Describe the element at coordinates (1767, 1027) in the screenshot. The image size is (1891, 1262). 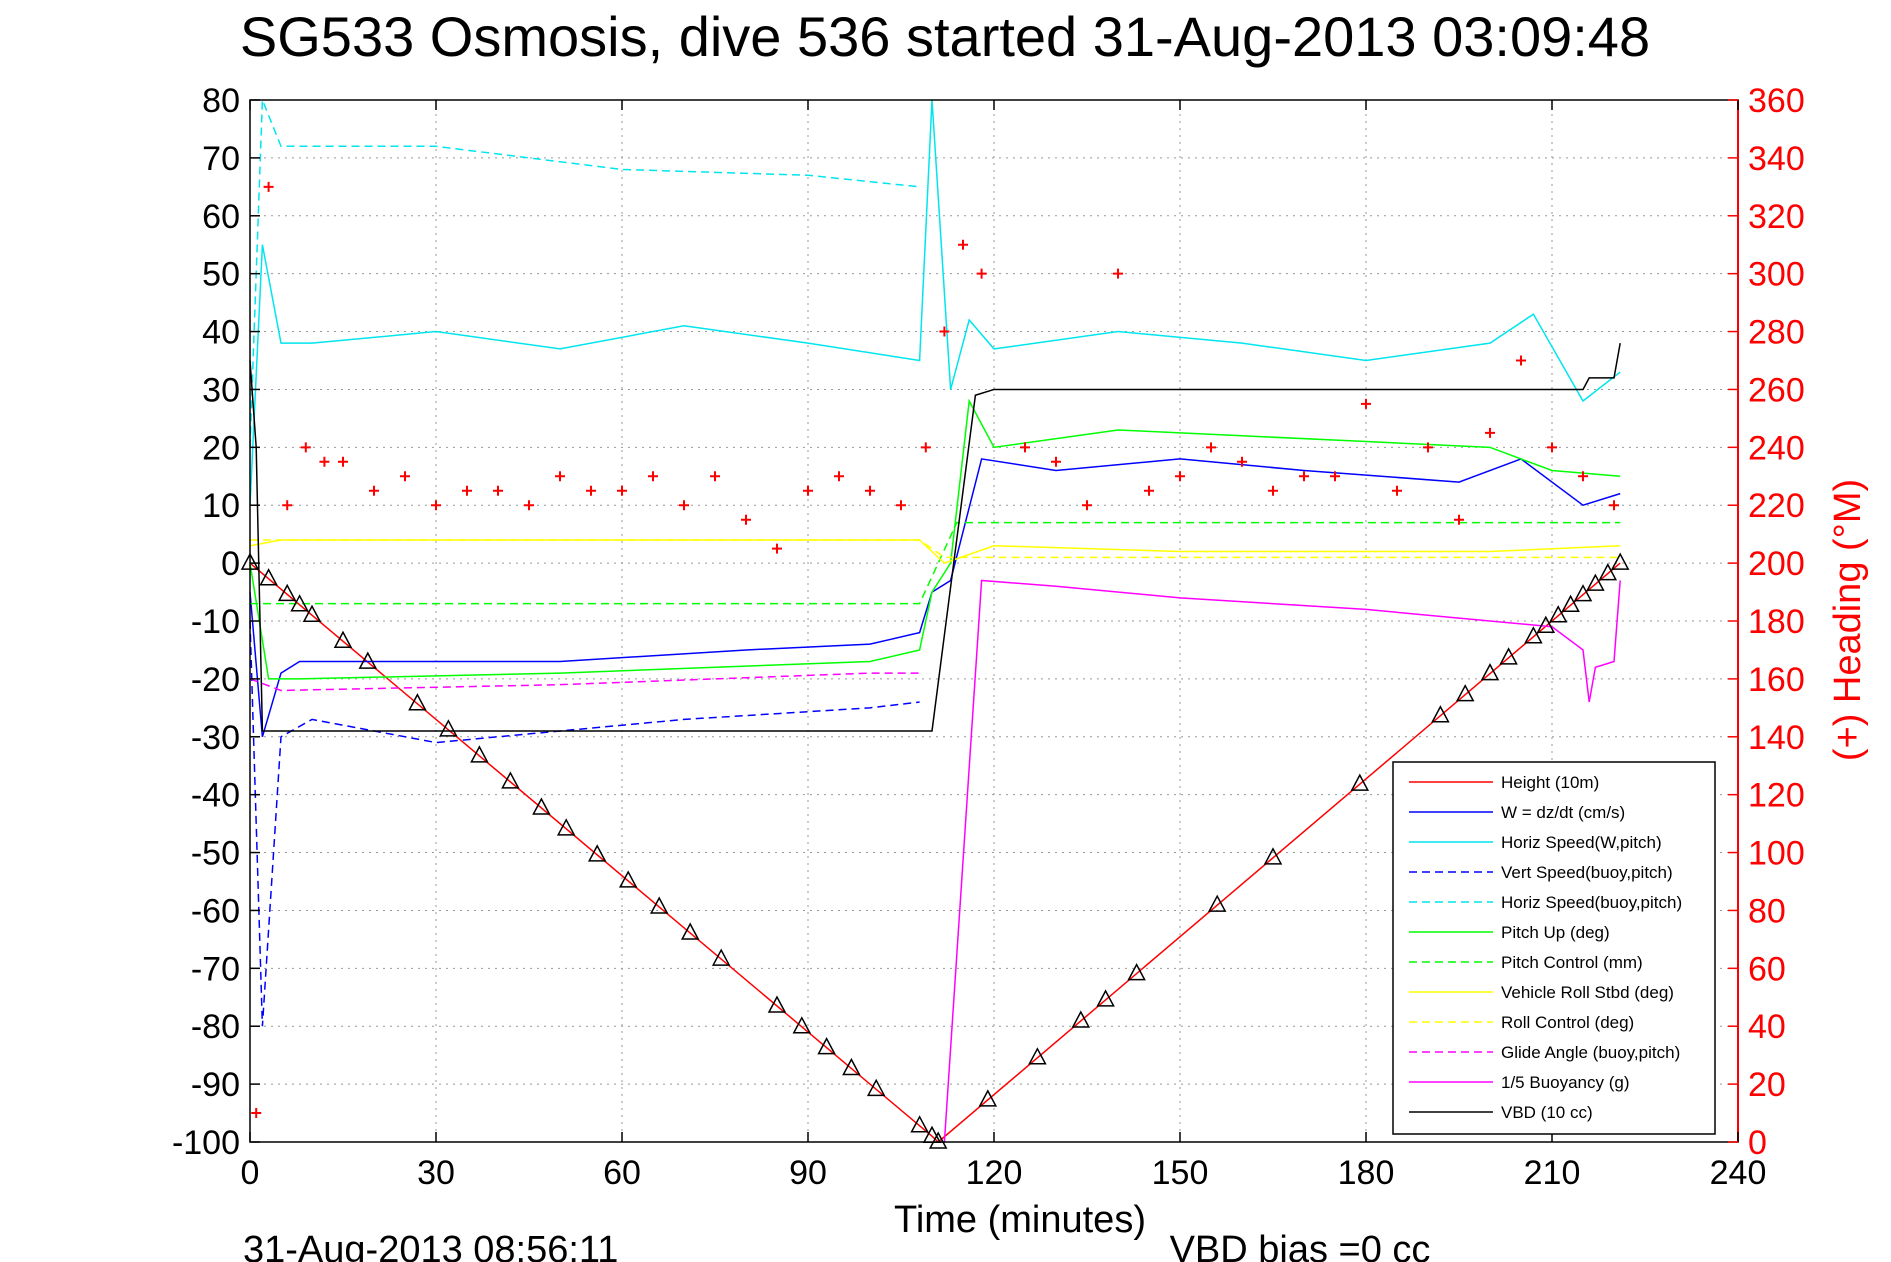
I see `y-tick-label-right: 40` at that location.